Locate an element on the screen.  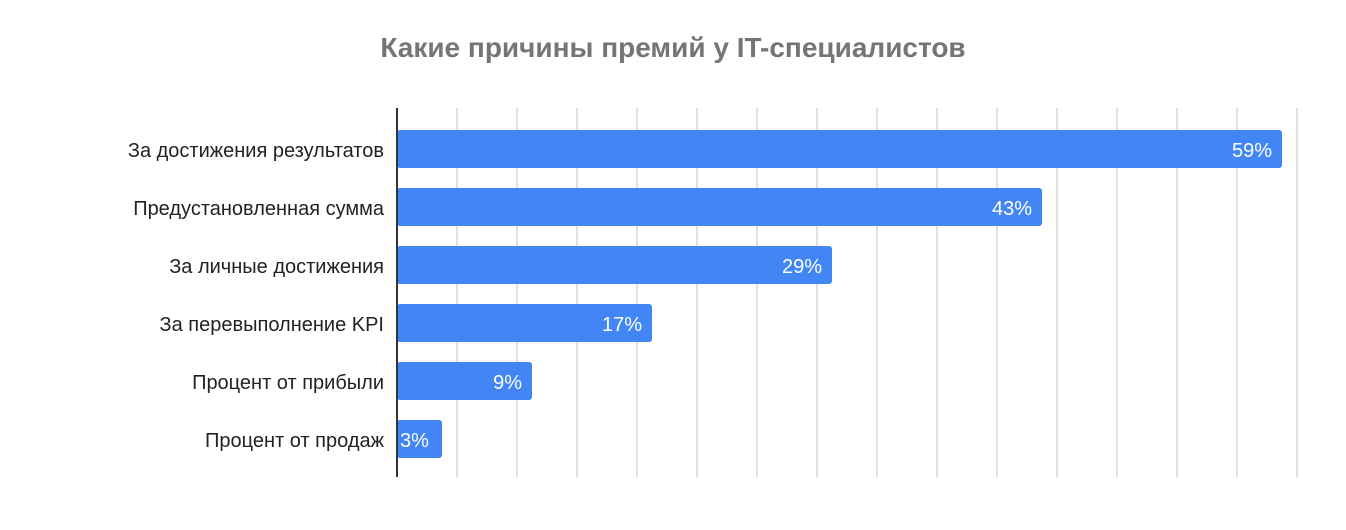
category-label: Процент от продаж is located at coordinates (295, 441).